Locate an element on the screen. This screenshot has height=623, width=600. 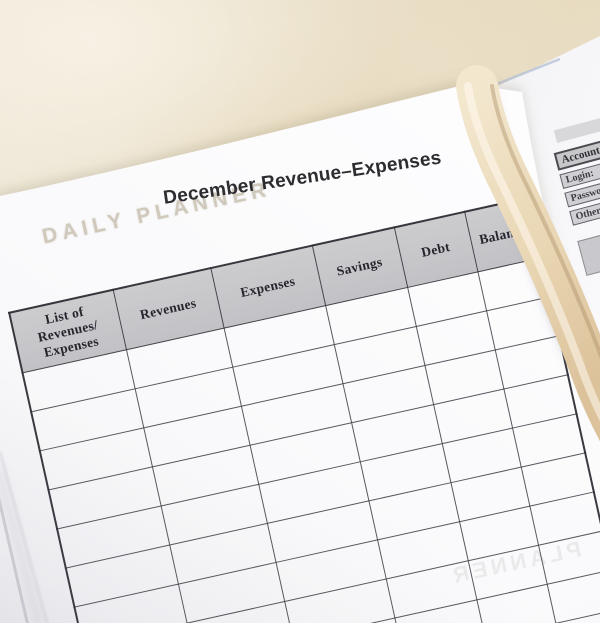
page-stack-edges is located at coordinates (25, 537).